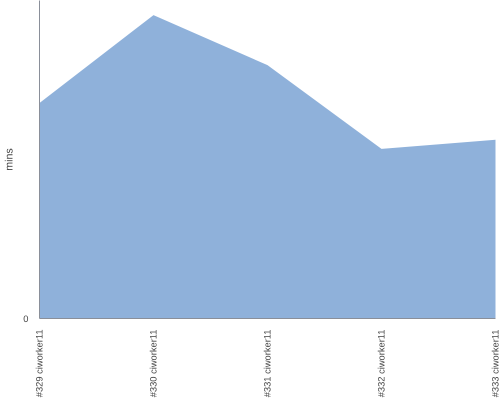 Image resolution: width=500 pixels, height=400 pixels. Describe the element at coordinates (495, 363) in the screenshot. I see `x-tick-label: #333 ciworker11` at that location.